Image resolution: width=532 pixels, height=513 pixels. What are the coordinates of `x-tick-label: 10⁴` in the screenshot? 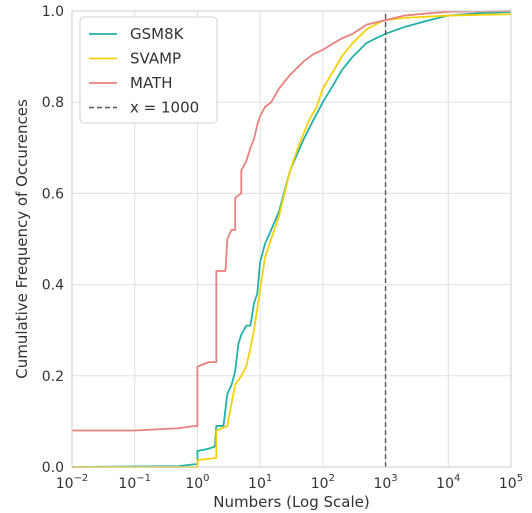 It's located at (448, 482).